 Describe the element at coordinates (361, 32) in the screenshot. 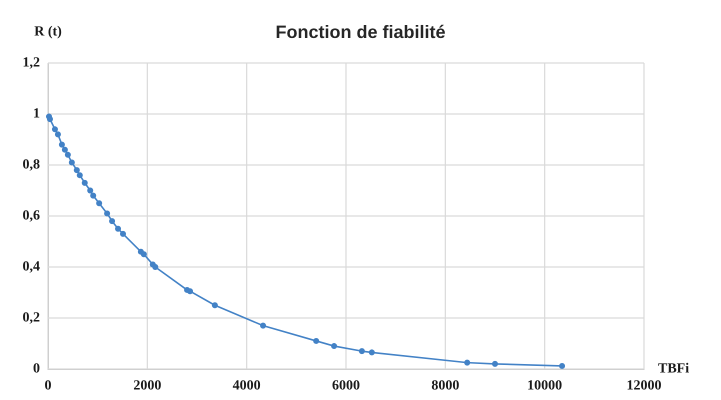

I see `chart-title: Fonction de fiabilité` at that location.